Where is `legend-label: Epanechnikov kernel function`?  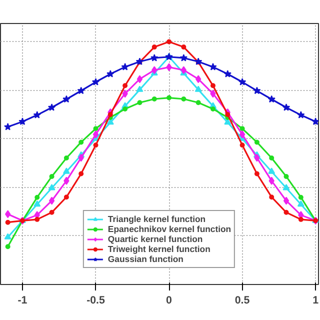 legend-label: Epanechnikov kernel function is located at coordinates (170, 229).